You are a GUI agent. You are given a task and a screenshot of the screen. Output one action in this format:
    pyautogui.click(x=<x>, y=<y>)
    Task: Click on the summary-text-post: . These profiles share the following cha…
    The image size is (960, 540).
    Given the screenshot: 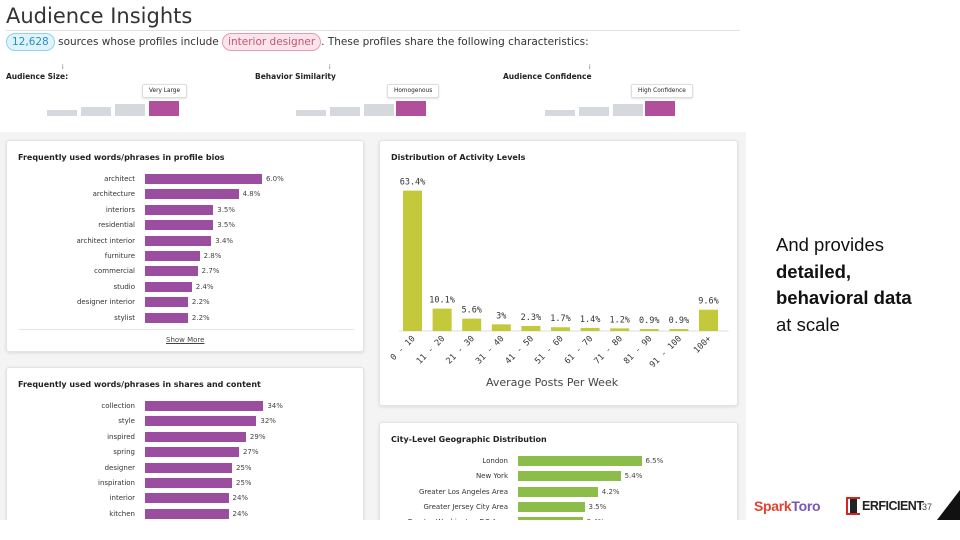 What is the action you would take?
    pyautogui.click(x=455, y=42)
    